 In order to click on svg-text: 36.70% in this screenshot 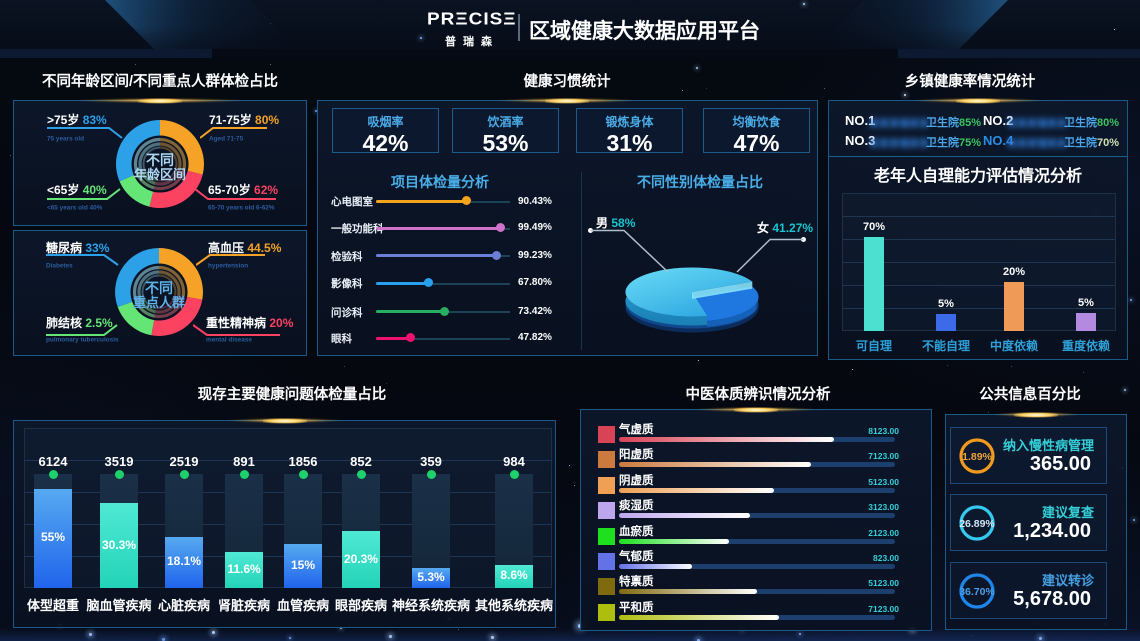, I will do `click(977, 592)`.